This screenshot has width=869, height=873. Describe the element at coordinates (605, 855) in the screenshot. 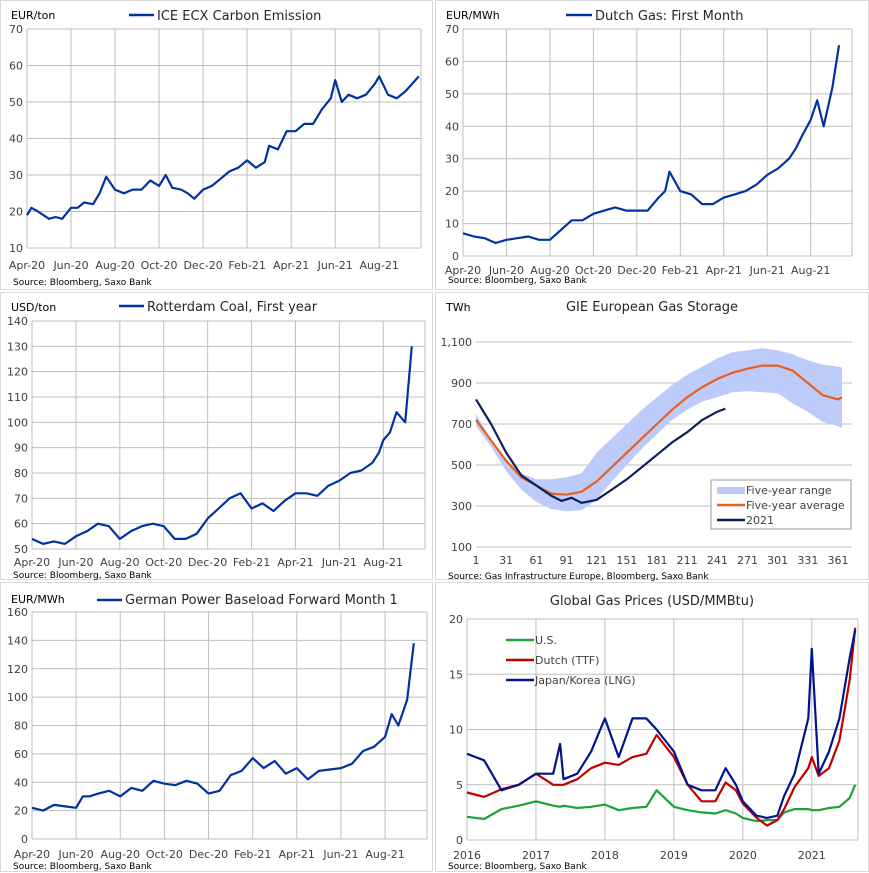

I see `x-tick-label: 2018` at that location.